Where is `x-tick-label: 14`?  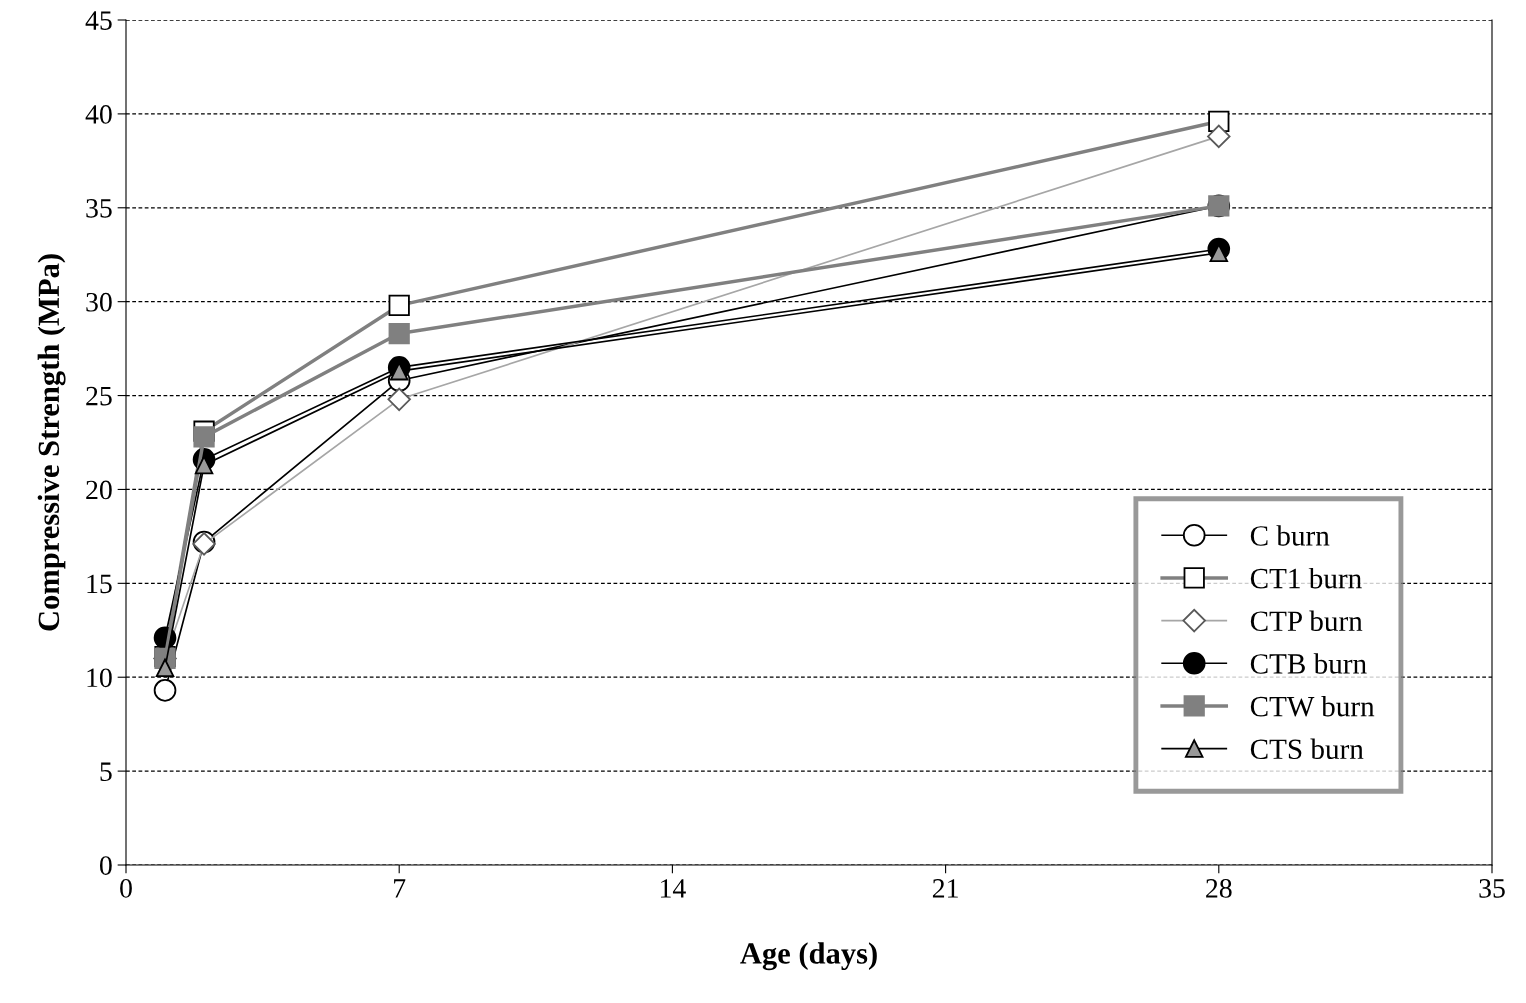 x-tick-label: 14 is located at coordinates (673, 888).